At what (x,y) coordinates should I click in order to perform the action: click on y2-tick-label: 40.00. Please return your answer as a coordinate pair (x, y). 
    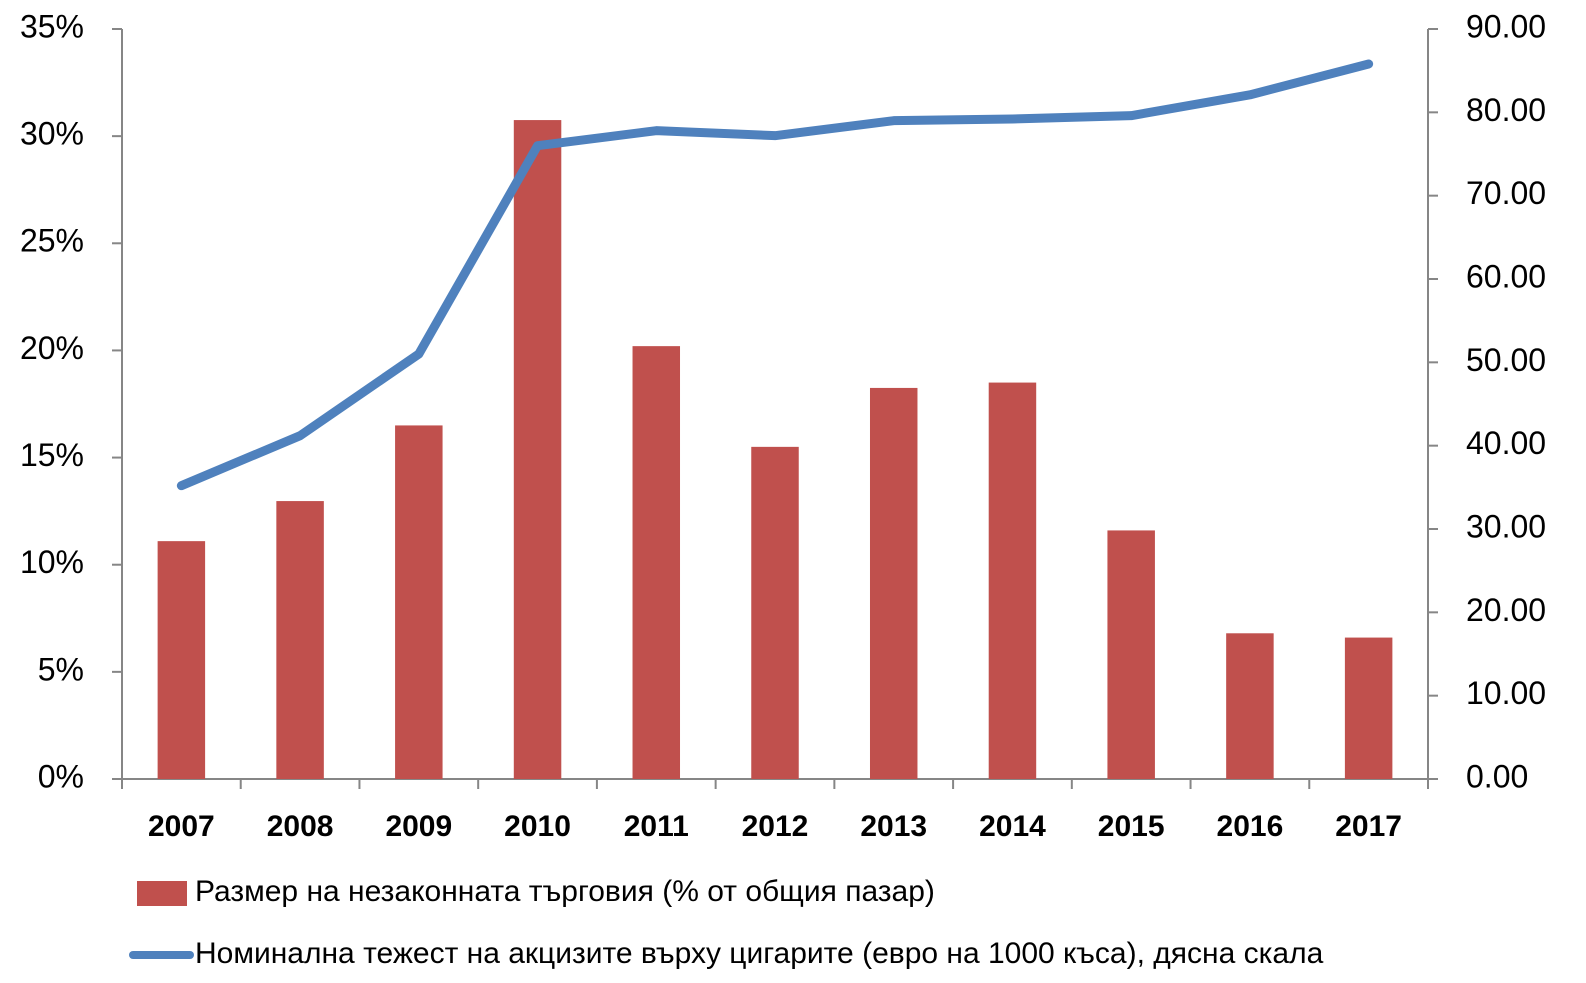
    Looking at the image, I should click on (1506, 443).